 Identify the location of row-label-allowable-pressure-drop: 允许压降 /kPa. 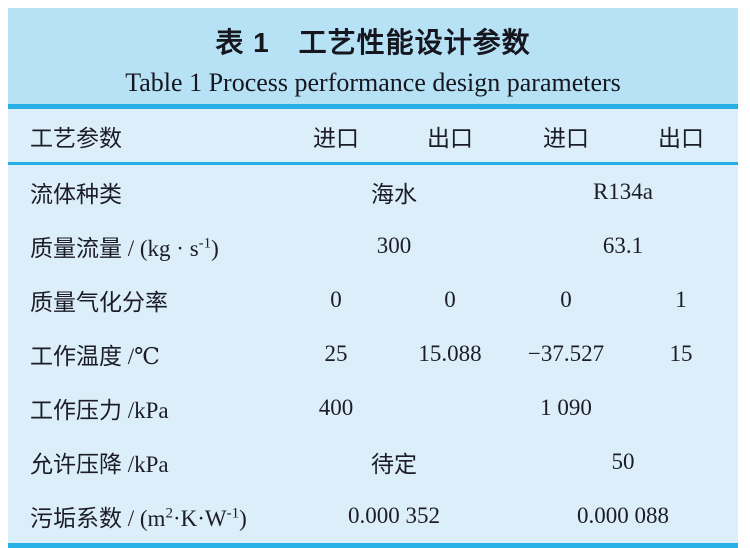
(99, 464).